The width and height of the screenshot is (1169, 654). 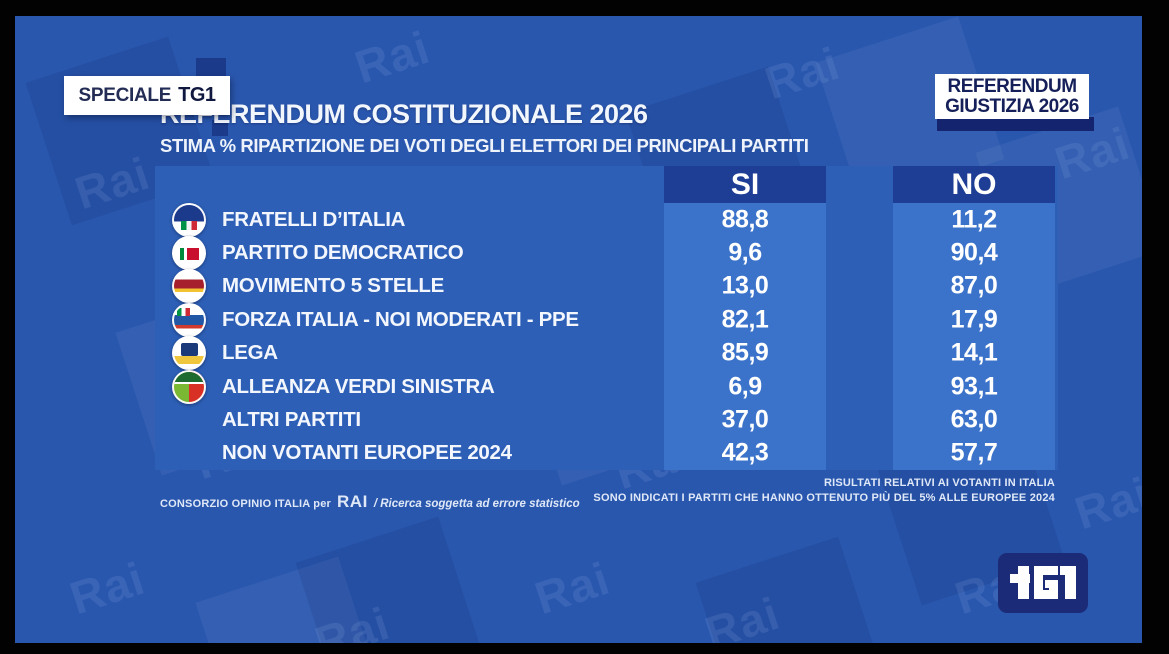 What do you see at coordinates (606, 386) in the screenshot?
I see `table-row: ALLEANZA VERDI SINISTRA 6,9 93,1` at bounding box center [606, 386].